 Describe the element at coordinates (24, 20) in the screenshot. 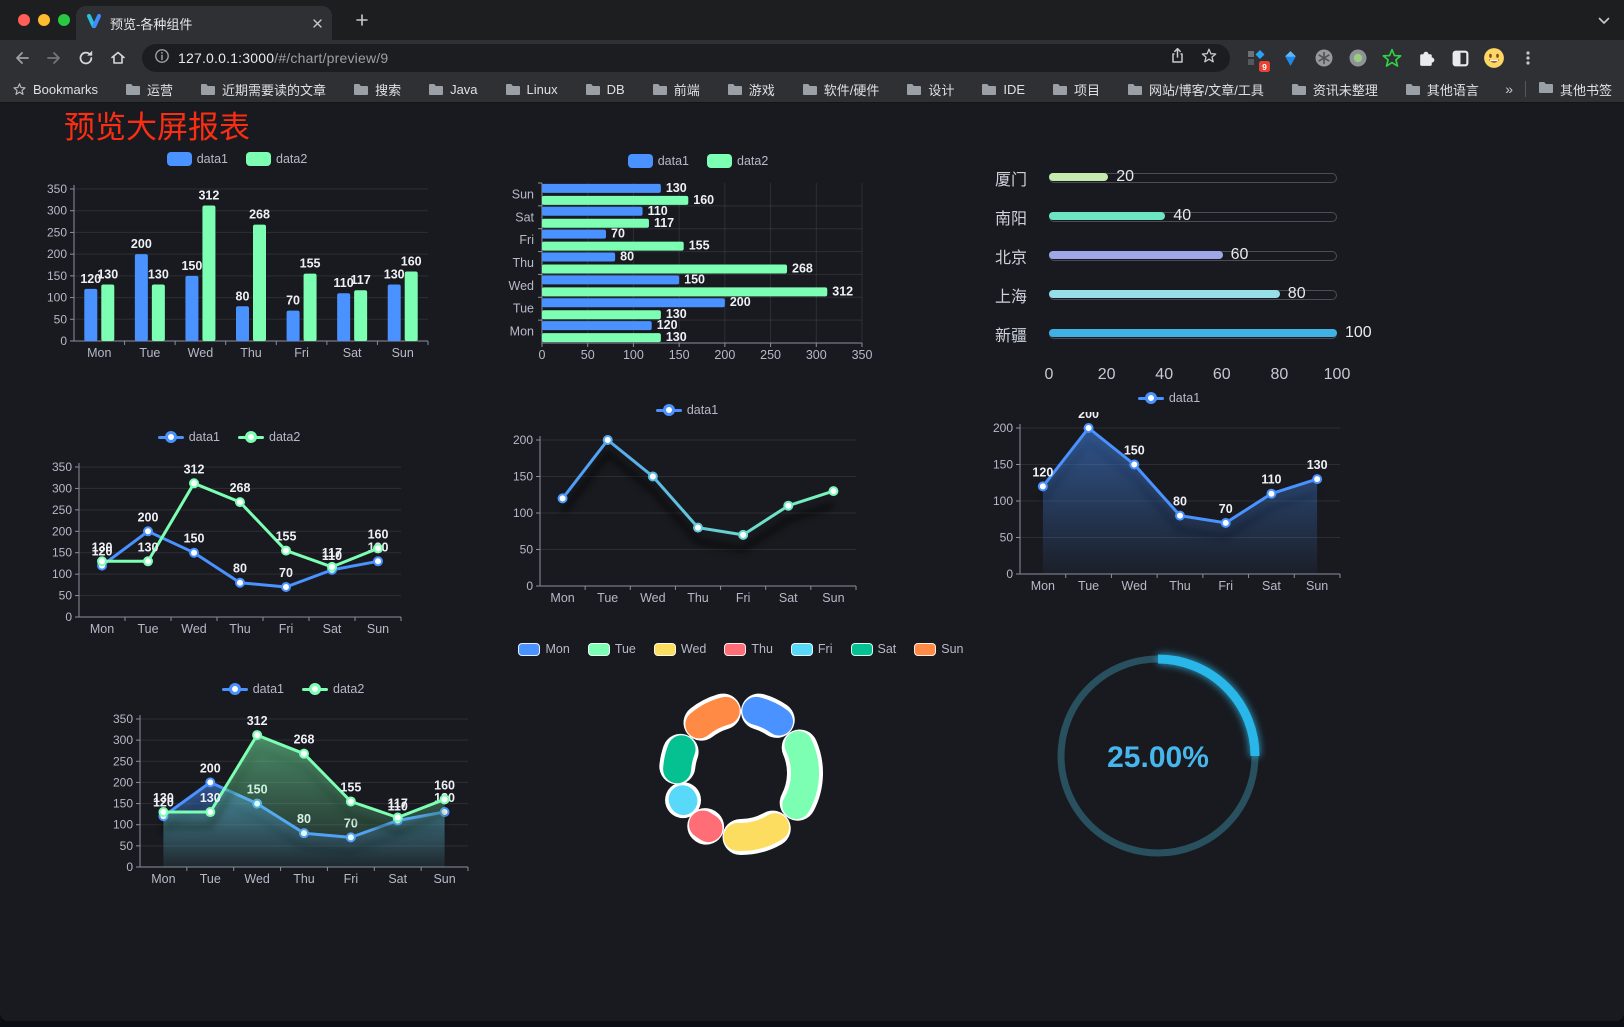

I see `close-window-button` at that location.